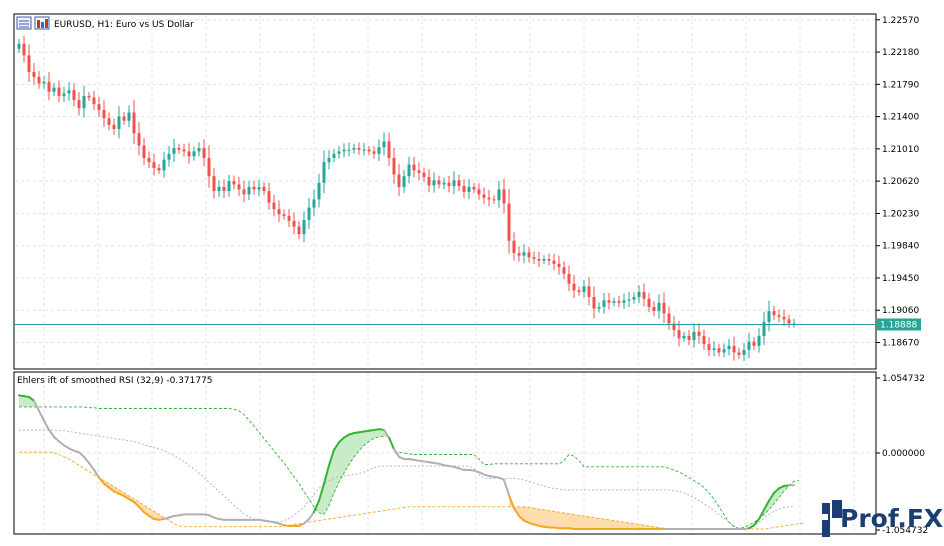  Describe the element at coordinates (900, 344) in the screenshot. I see `price-tick-label: 1.18670` at that location.